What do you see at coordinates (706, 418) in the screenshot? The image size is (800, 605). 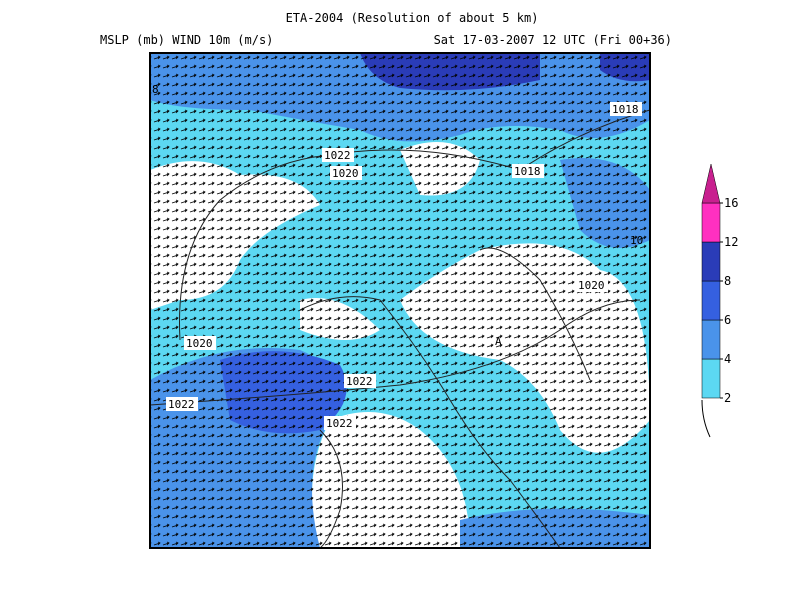 I see `legend-tail` at bounding box center [706, 418].